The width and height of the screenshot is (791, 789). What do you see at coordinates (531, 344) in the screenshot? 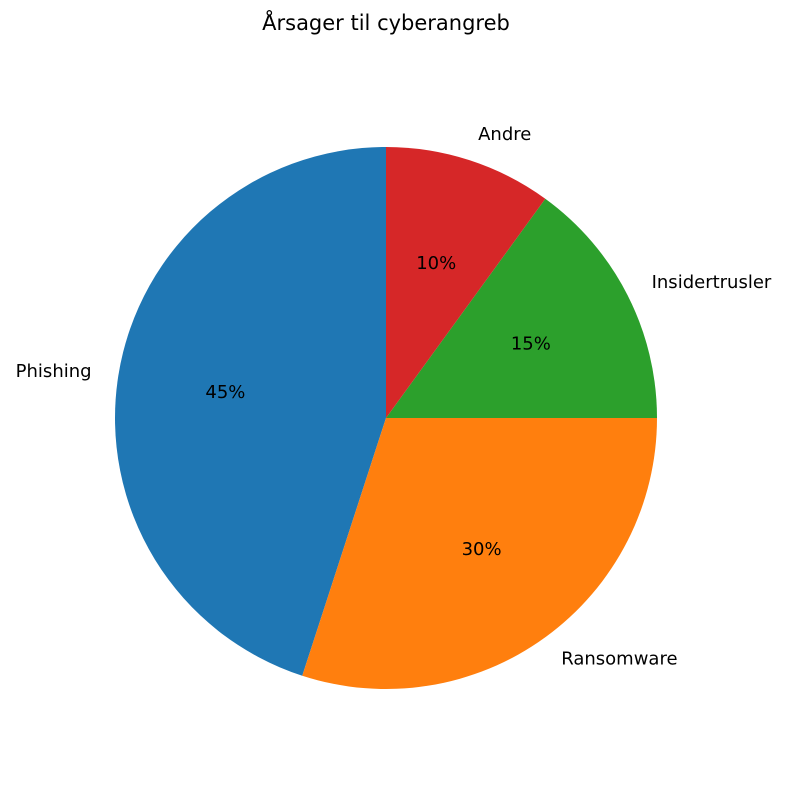
I see `slice-pct-insidertrusler: 15%` at bounding box center [531, 344].